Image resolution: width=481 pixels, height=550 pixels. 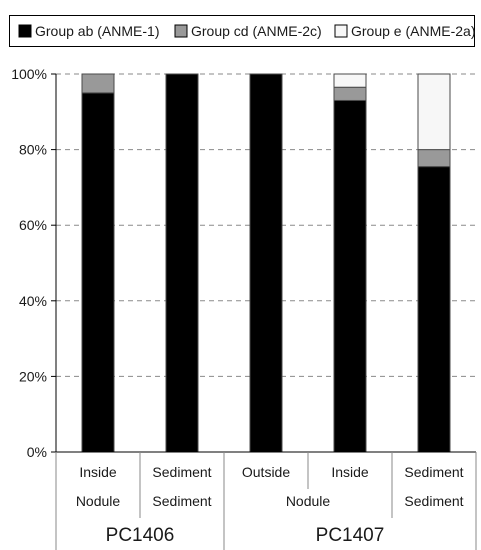 I want to click on y-tick-label: 20%, so click(x=33, y=376).